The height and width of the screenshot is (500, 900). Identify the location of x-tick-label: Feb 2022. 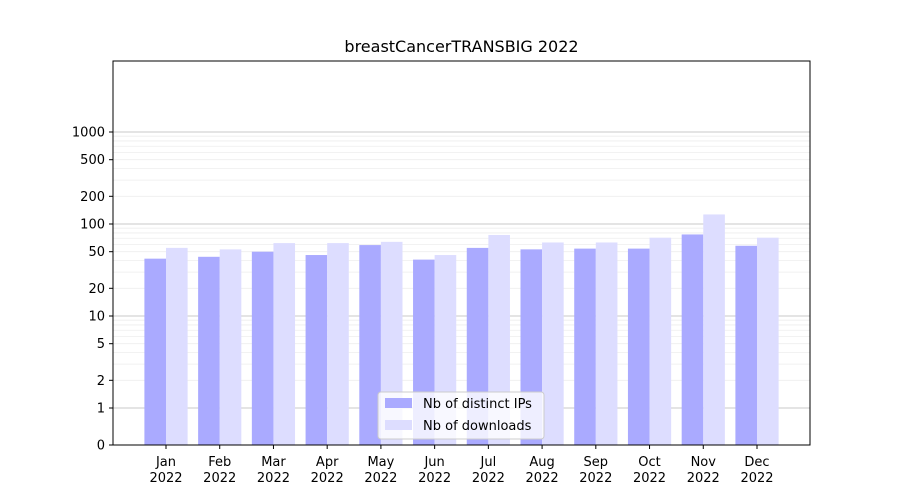
(219, 470).